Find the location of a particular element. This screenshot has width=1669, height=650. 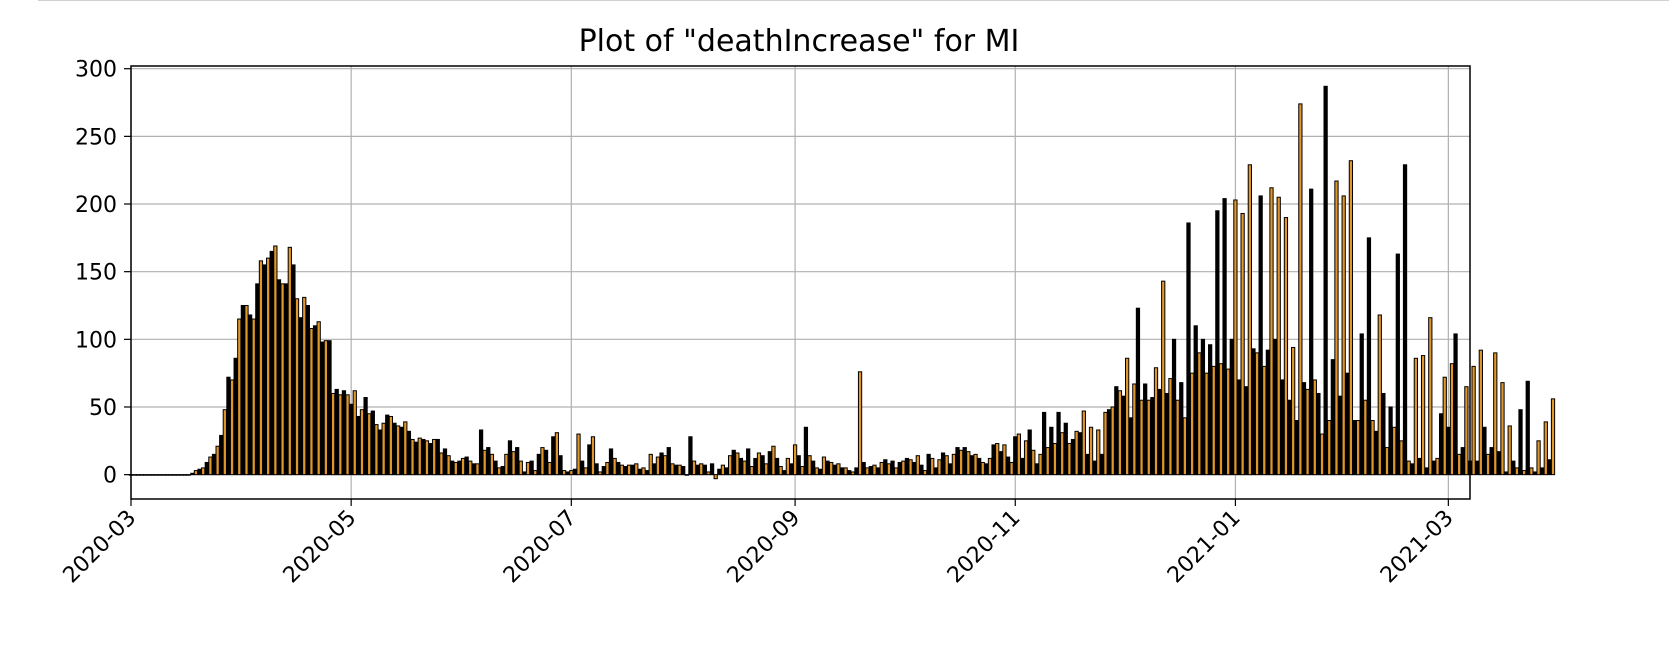

y-axis: 0 50 100 150 200 250 300 is located at coordinates (103, 273).